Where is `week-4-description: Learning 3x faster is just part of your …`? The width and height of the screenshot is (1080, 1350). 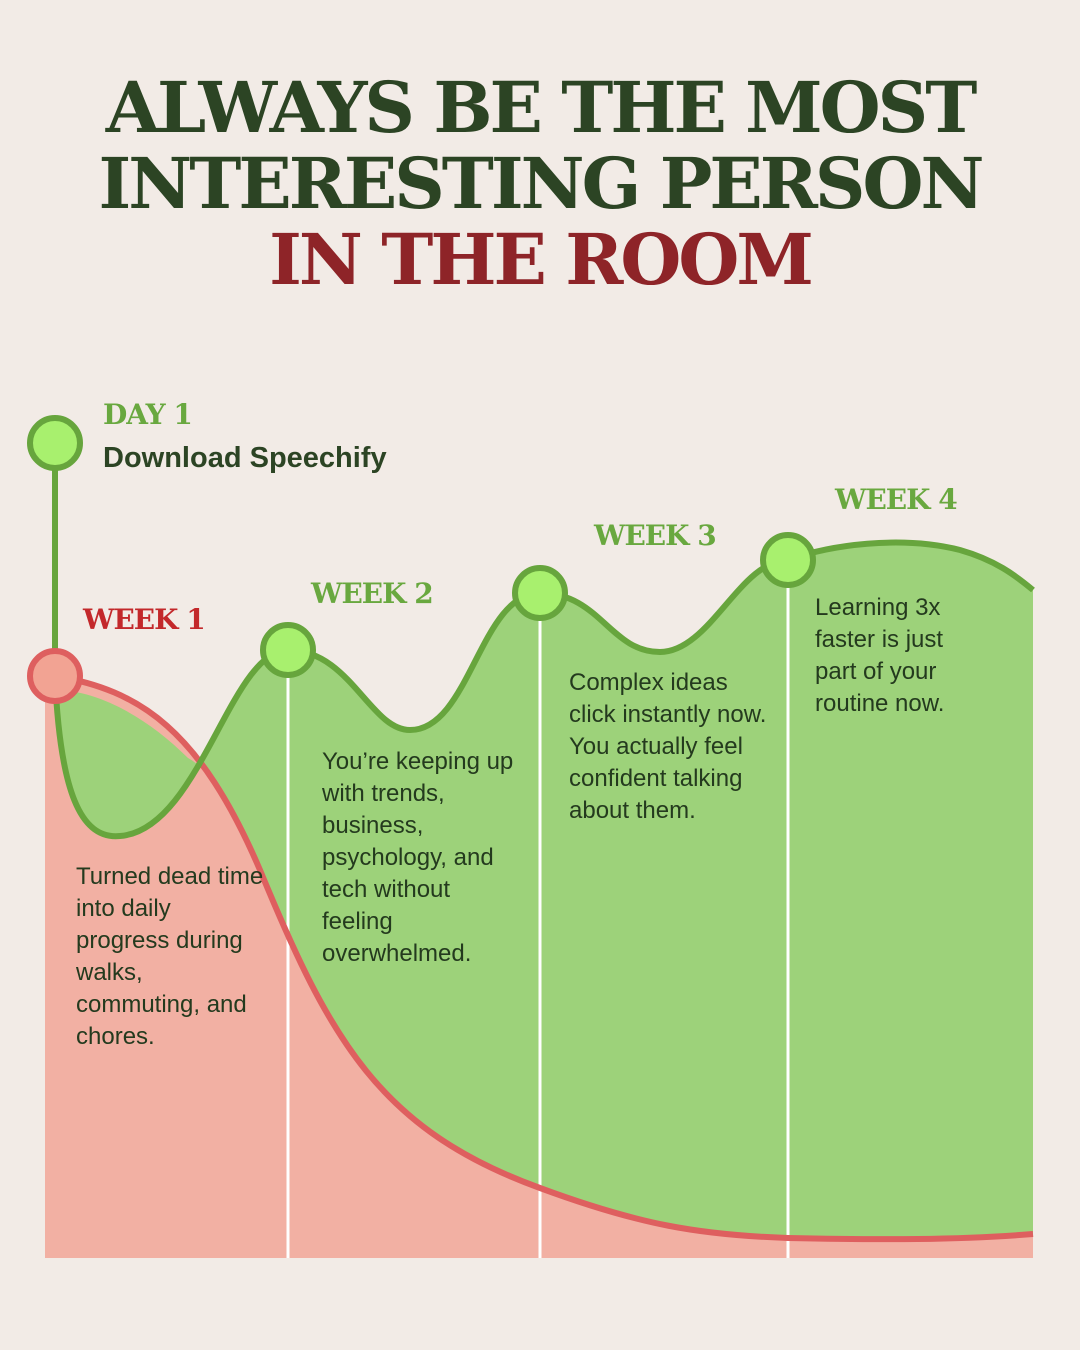 week-4-description: Learning 3x faster is just part of your … is located at coordinates (880, 655).